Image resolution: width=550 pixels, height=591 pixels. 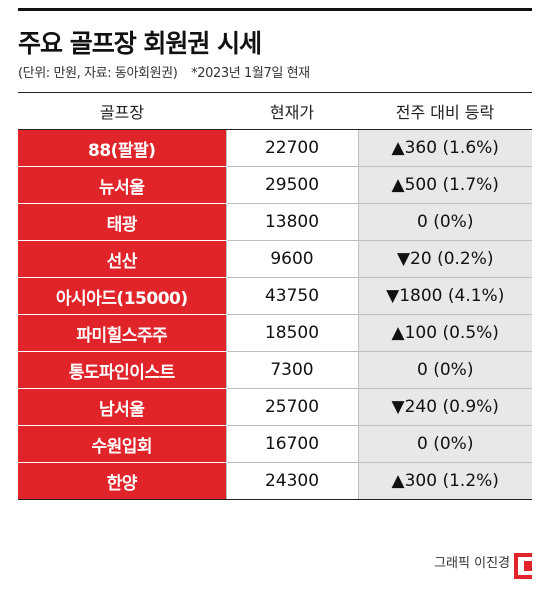 I want to click on table-row: 남서울 25700 ▼240 (0.9%), so click(x=275, y=407).